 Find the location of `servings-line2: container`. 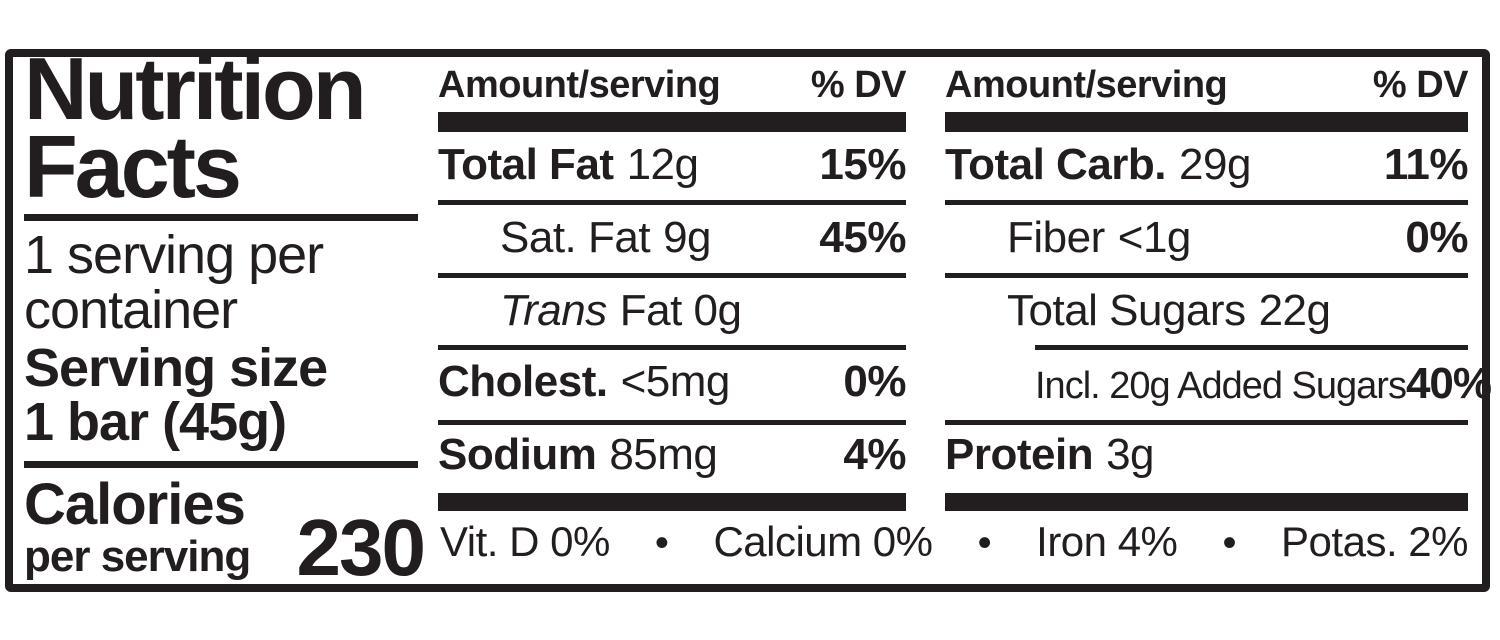

servings-line2: container is located at coordinates (131, 310).